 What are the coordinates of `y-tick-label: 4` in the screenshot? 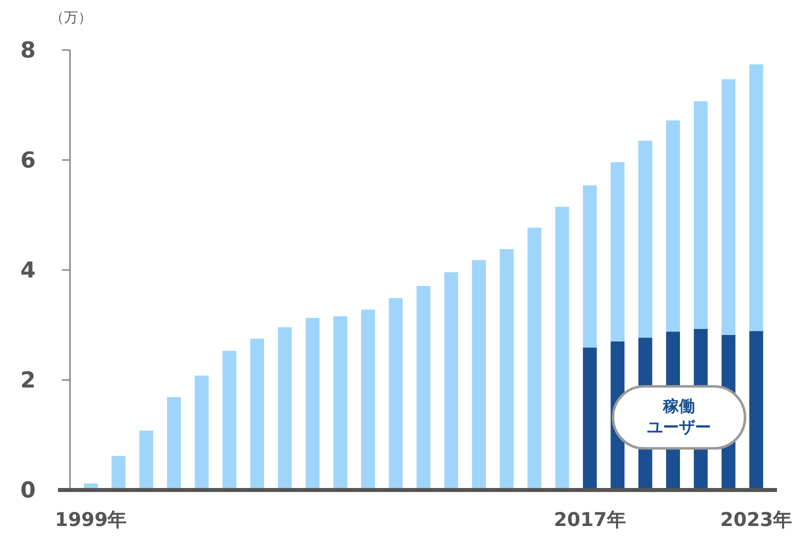 It's located at (28, 271).